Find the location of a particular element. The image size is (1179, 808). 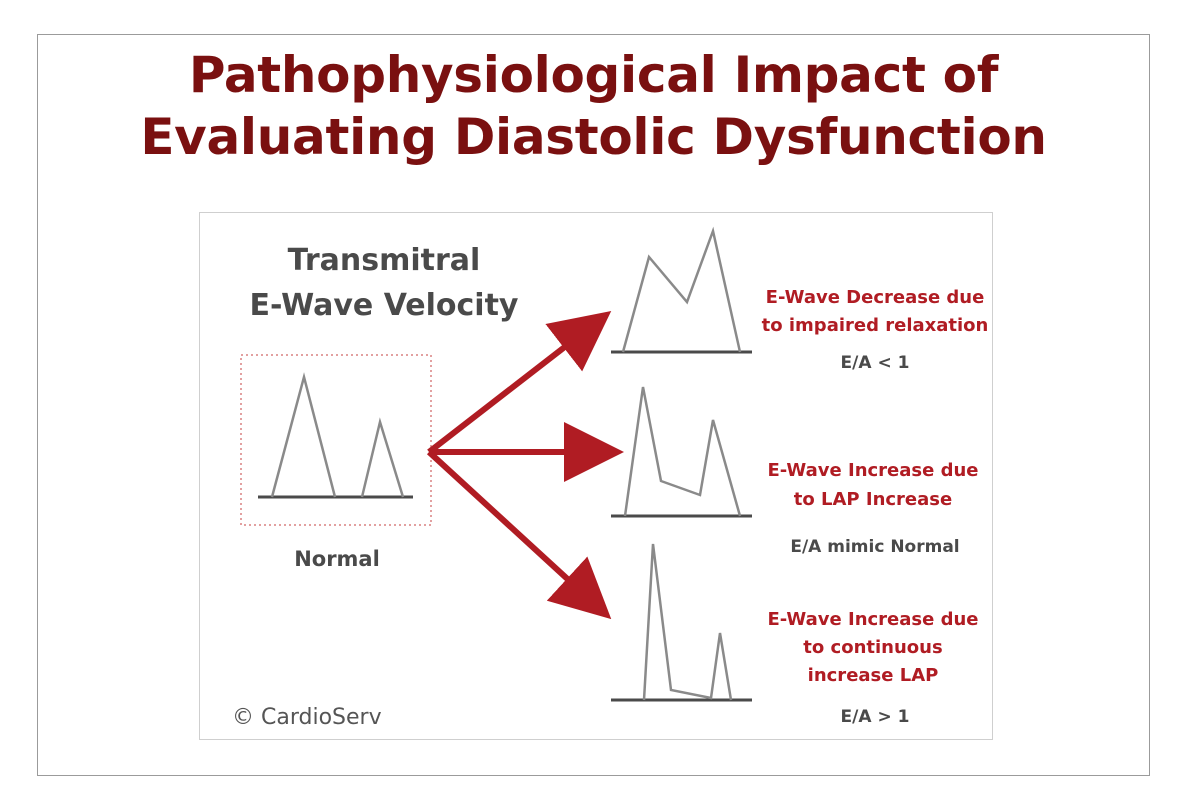

waveform-lap-increase is located at coordinates (681, 452).